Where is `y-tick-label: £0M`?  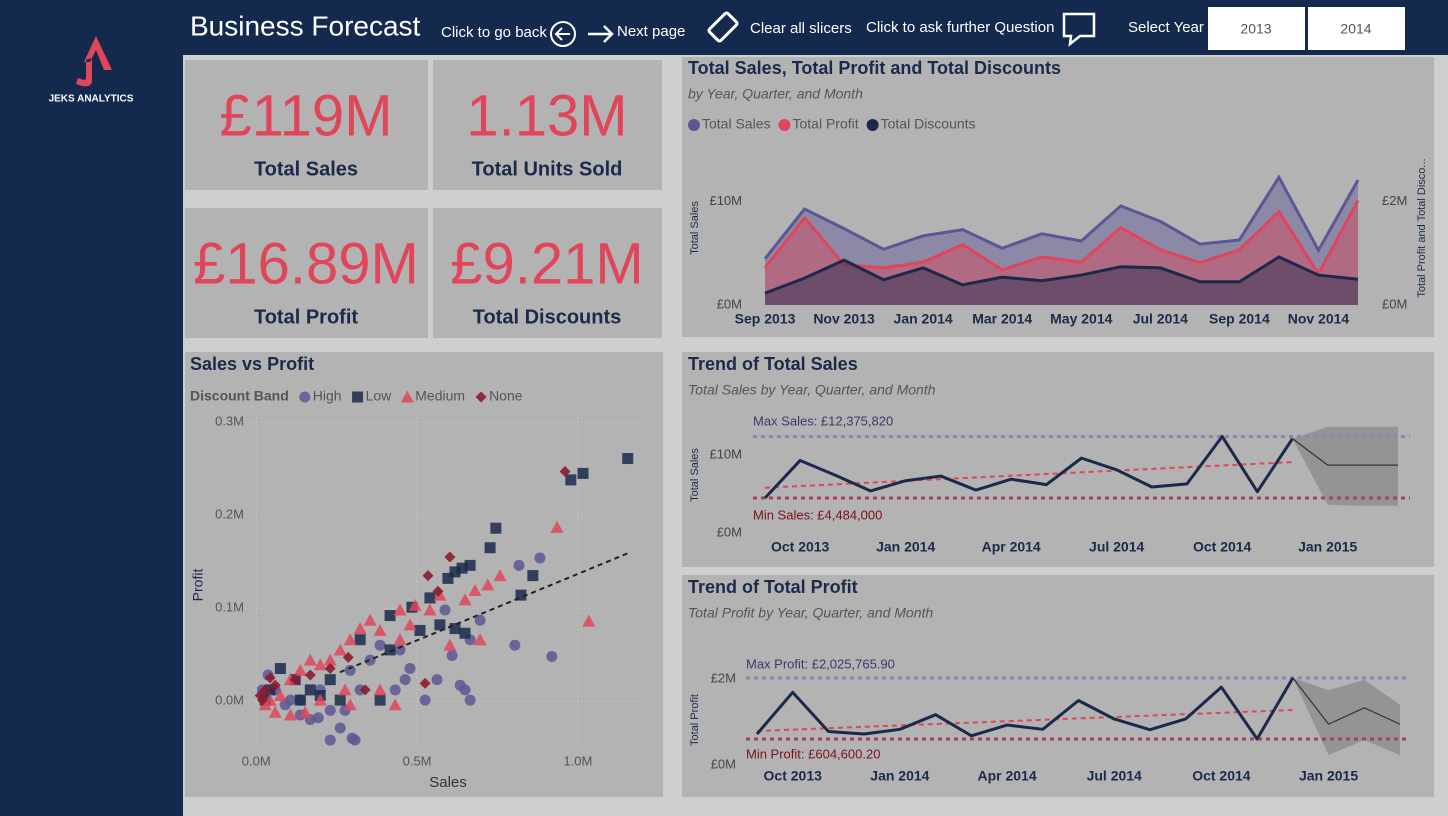 y-tick-label: £0M is located at coordinates (729, 303).